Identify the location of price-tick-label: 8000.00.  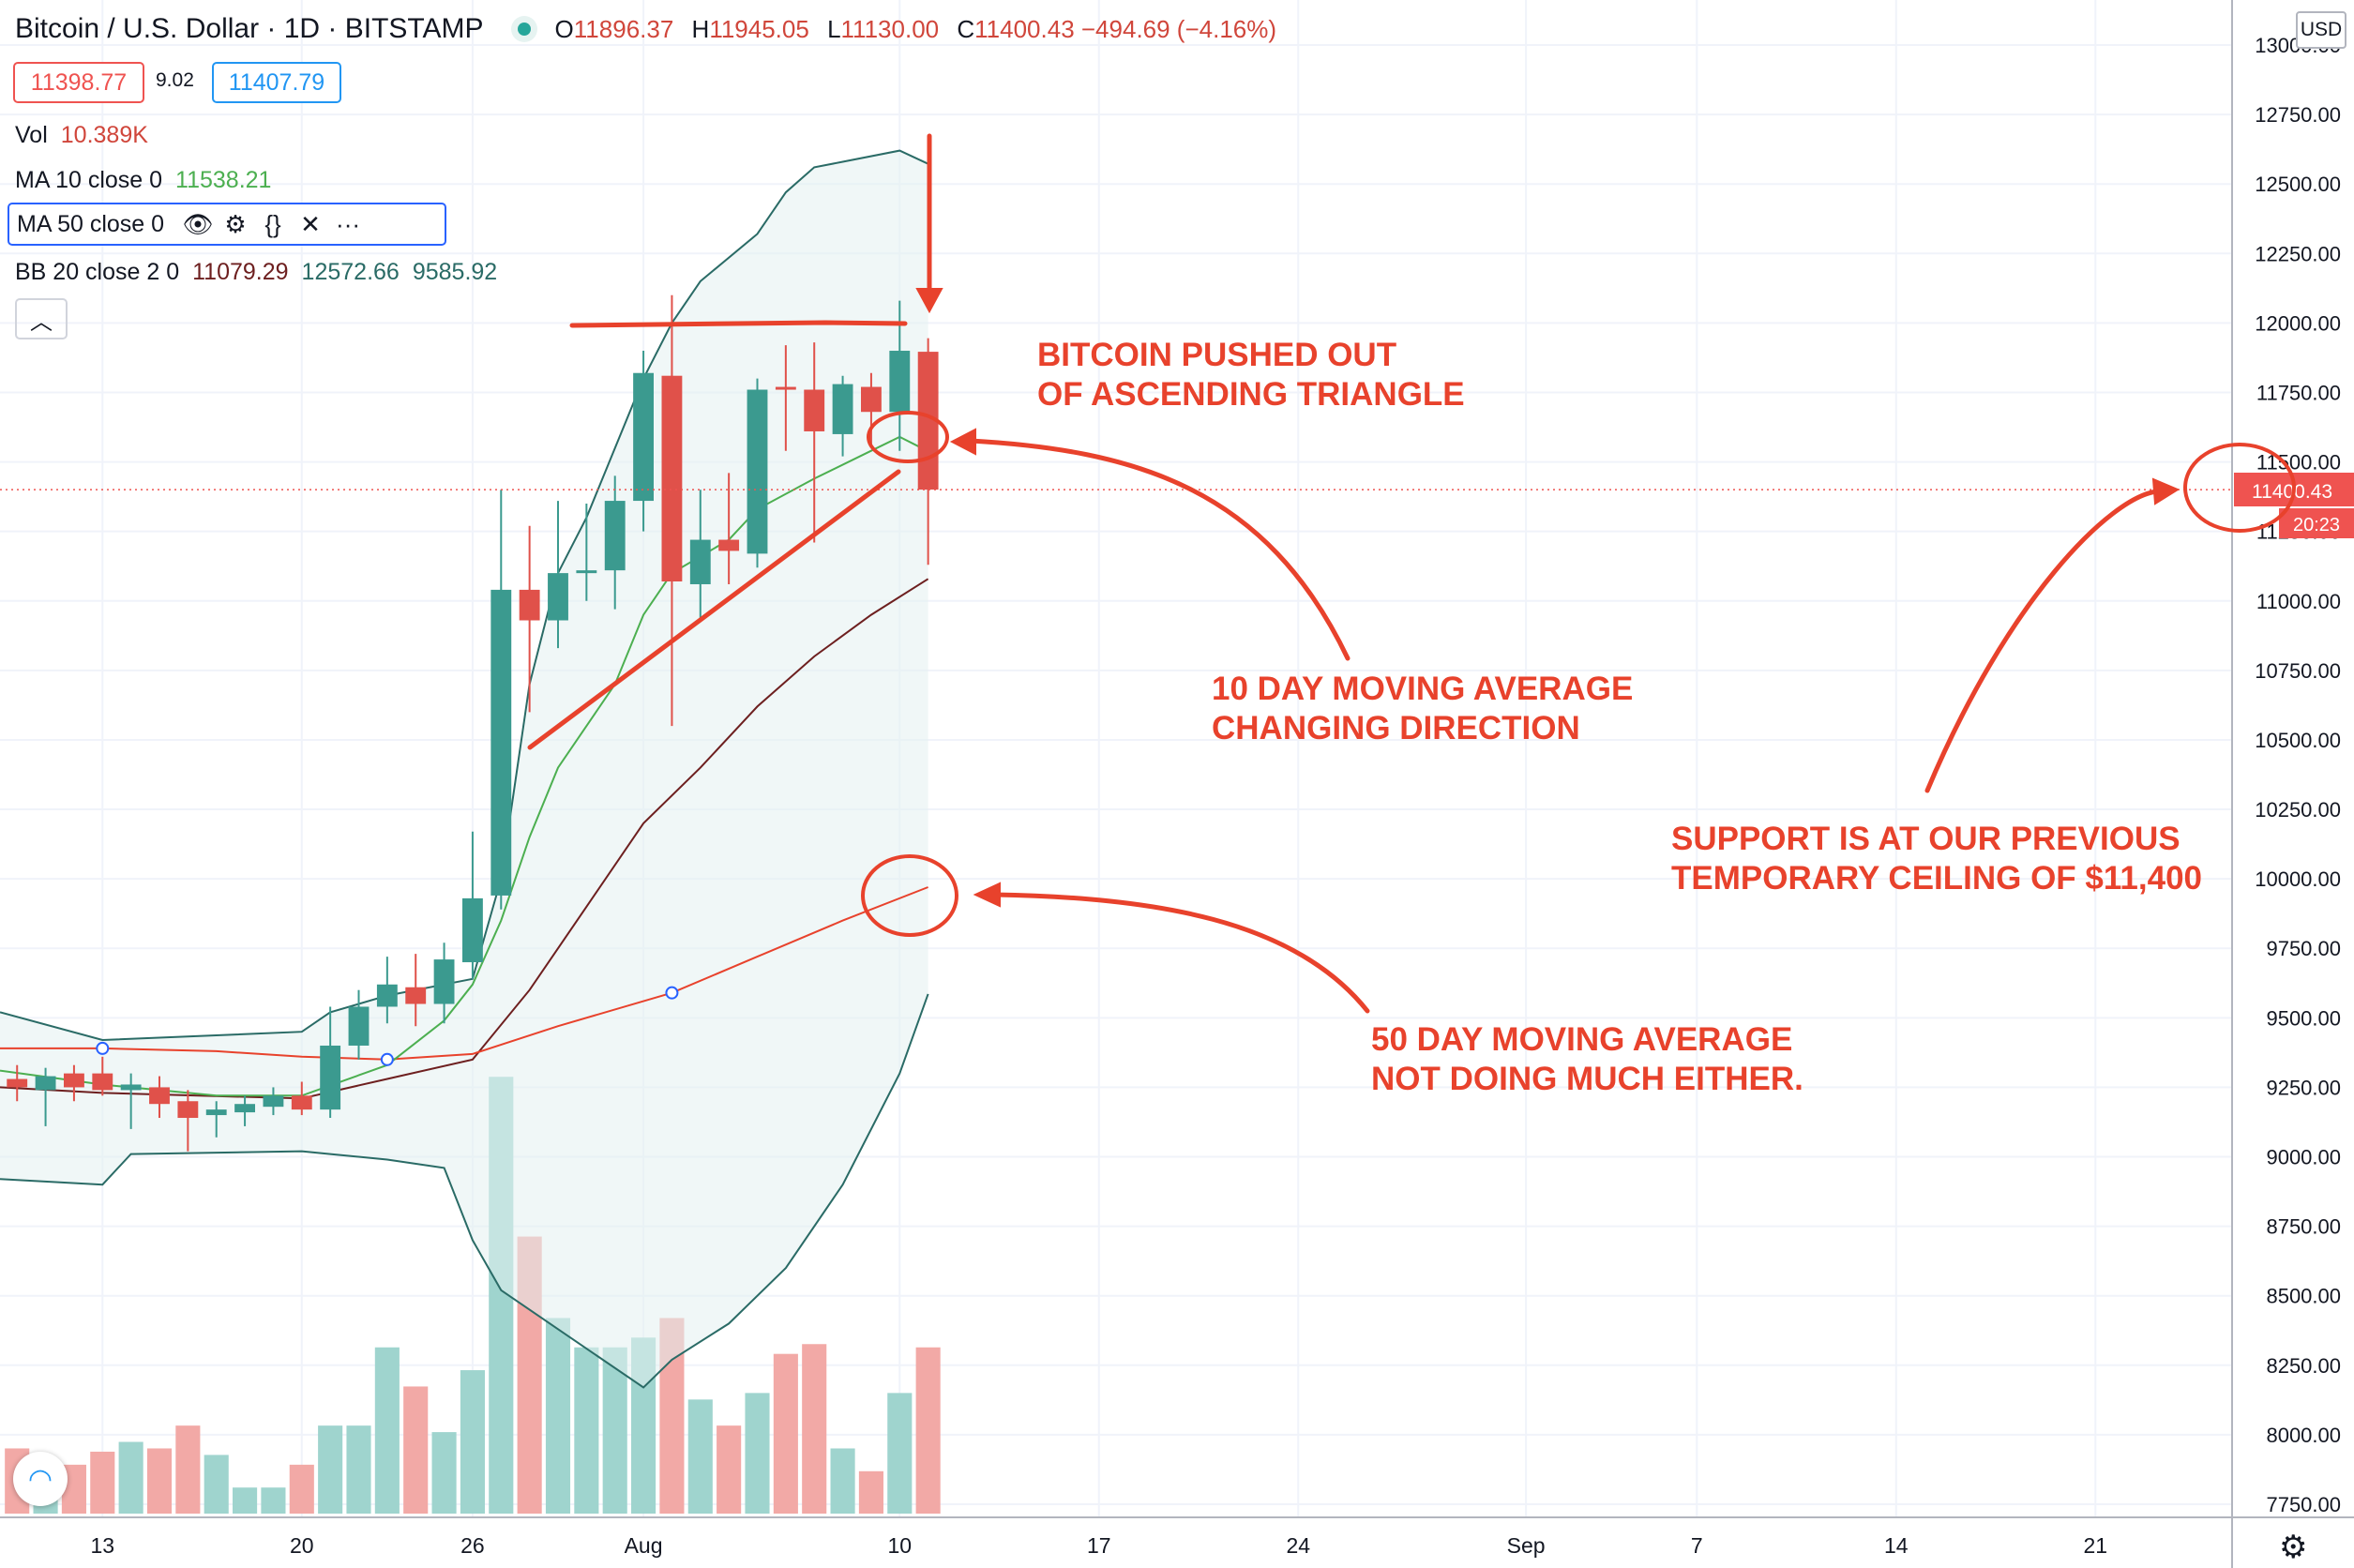
(2303, 1435).